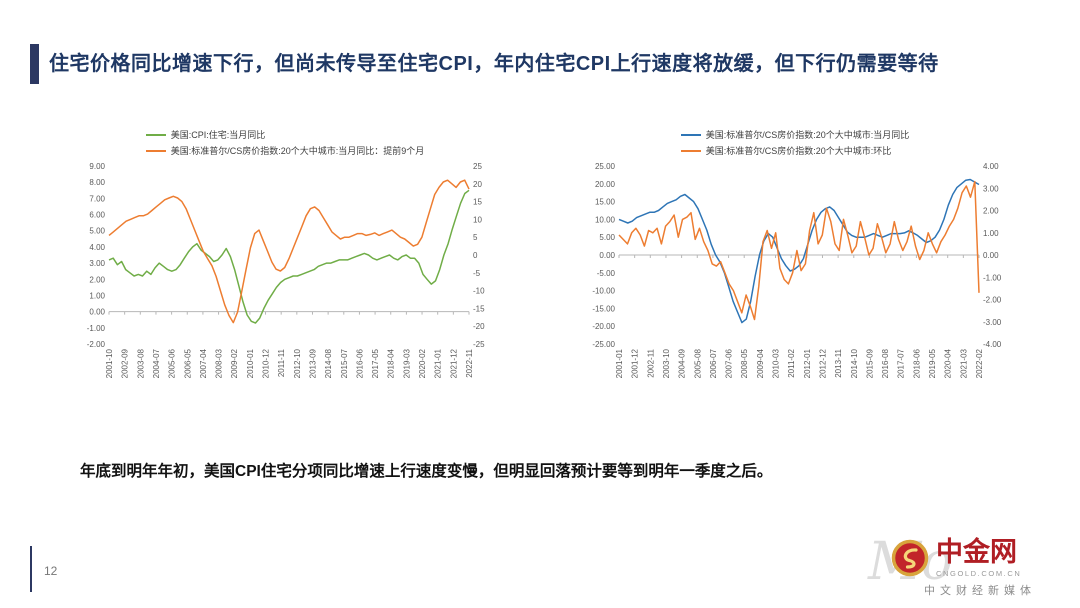 The width and height of the screenshot is (1080, 608). Describe the element at coordinates (453, 363) in the screenshot. I see `x-axis-label: 2021-12` at that location.